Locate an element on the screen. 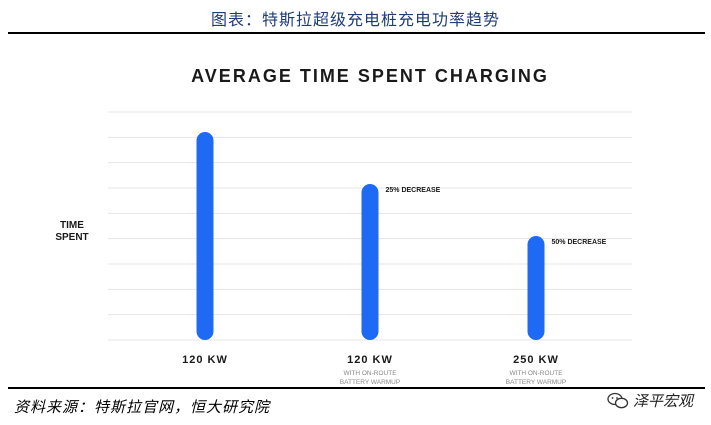 The height and width of the screenshot is (425, 711). y-axis-label-line1: TIME is located at coordinates (72, 225).